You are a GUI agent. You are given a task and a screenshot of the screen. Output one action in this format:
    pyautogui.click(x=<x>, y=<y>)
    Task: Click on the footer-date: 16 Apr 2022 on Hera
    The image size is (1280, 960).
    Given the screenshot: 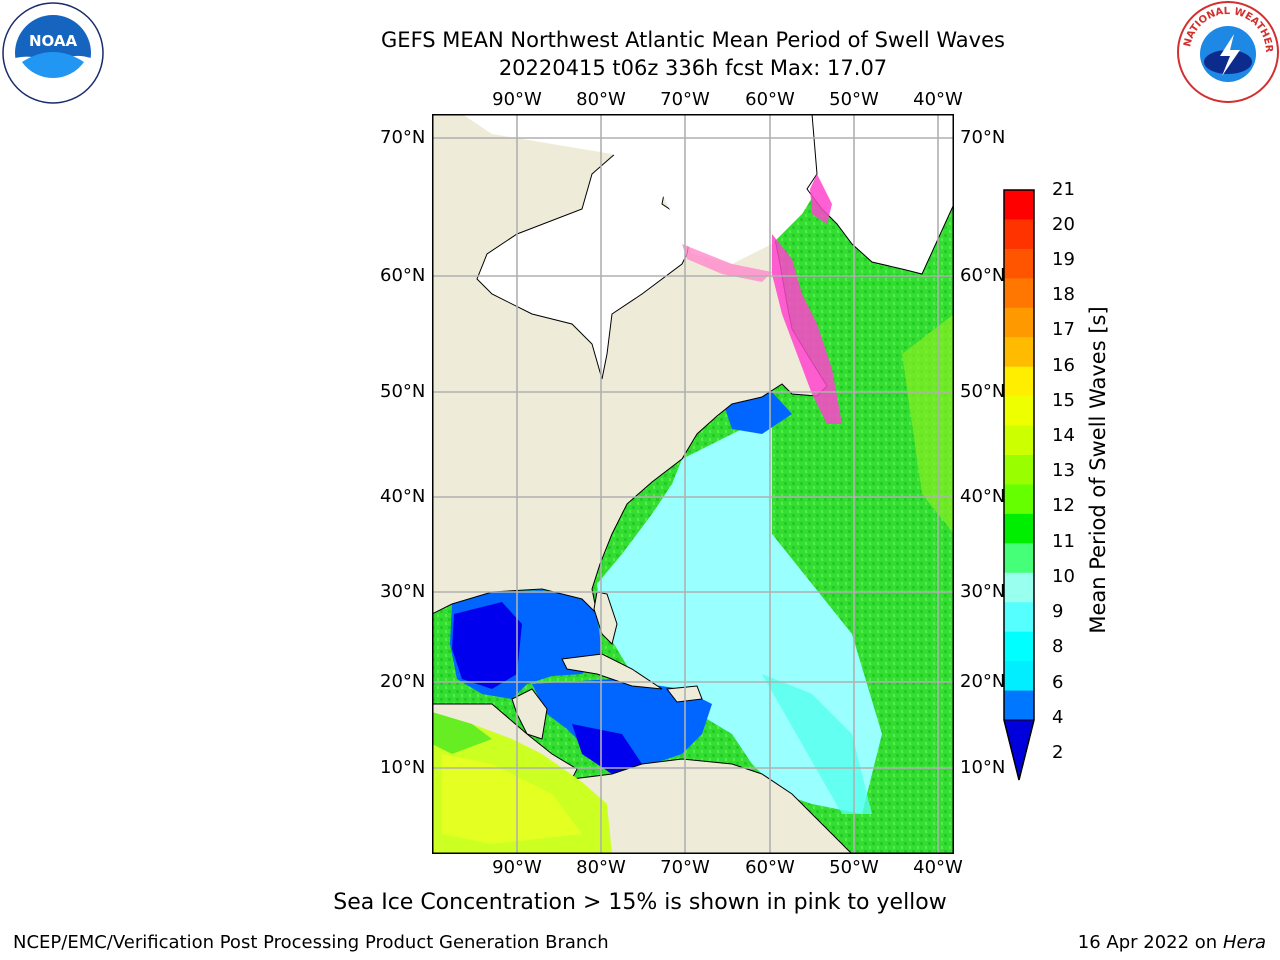 What is the action you would take?
    pyautogui.click(x=1172, y=942)
    